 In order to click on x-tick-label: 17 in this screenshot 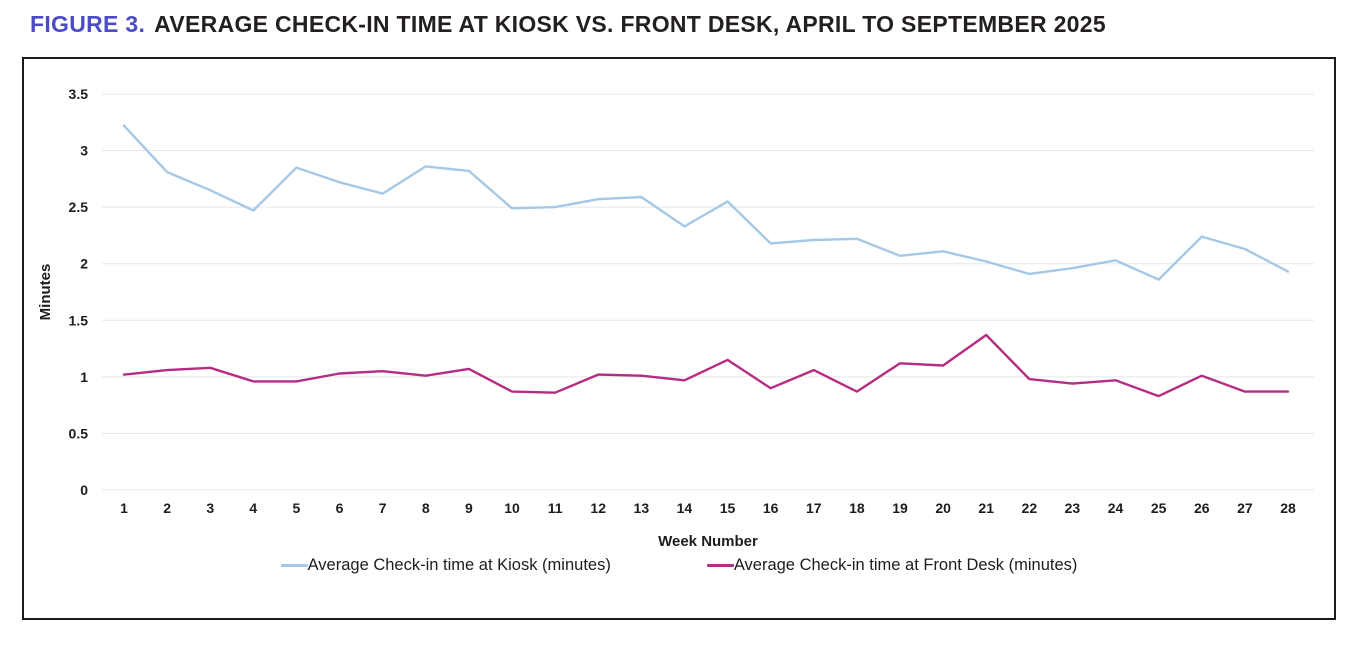, I will do `click(814, 508)`.